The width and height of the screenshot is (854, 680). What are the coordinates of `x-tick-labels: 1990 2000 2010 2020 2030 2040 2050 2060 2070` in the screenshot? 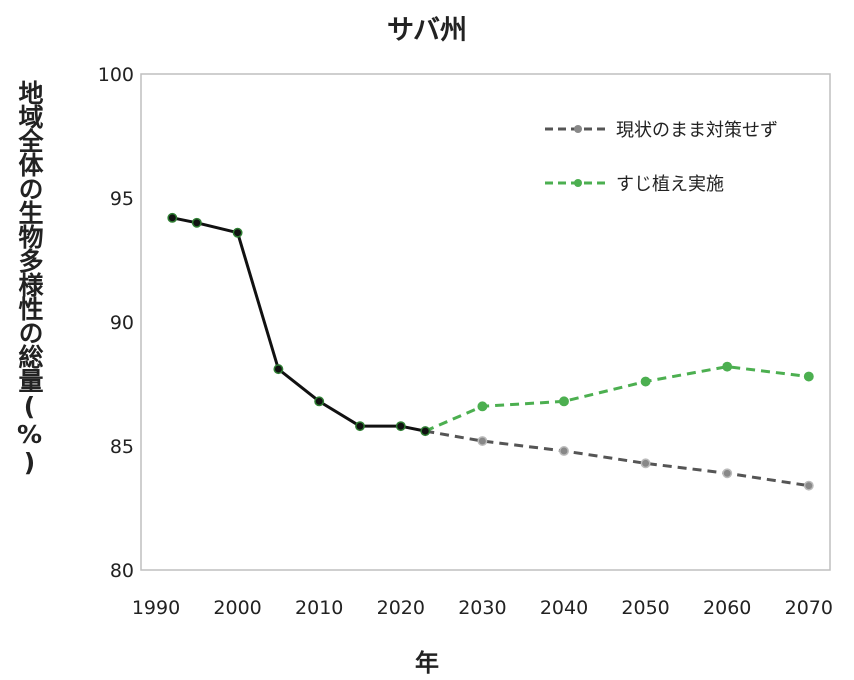 It's located at (482, 608).